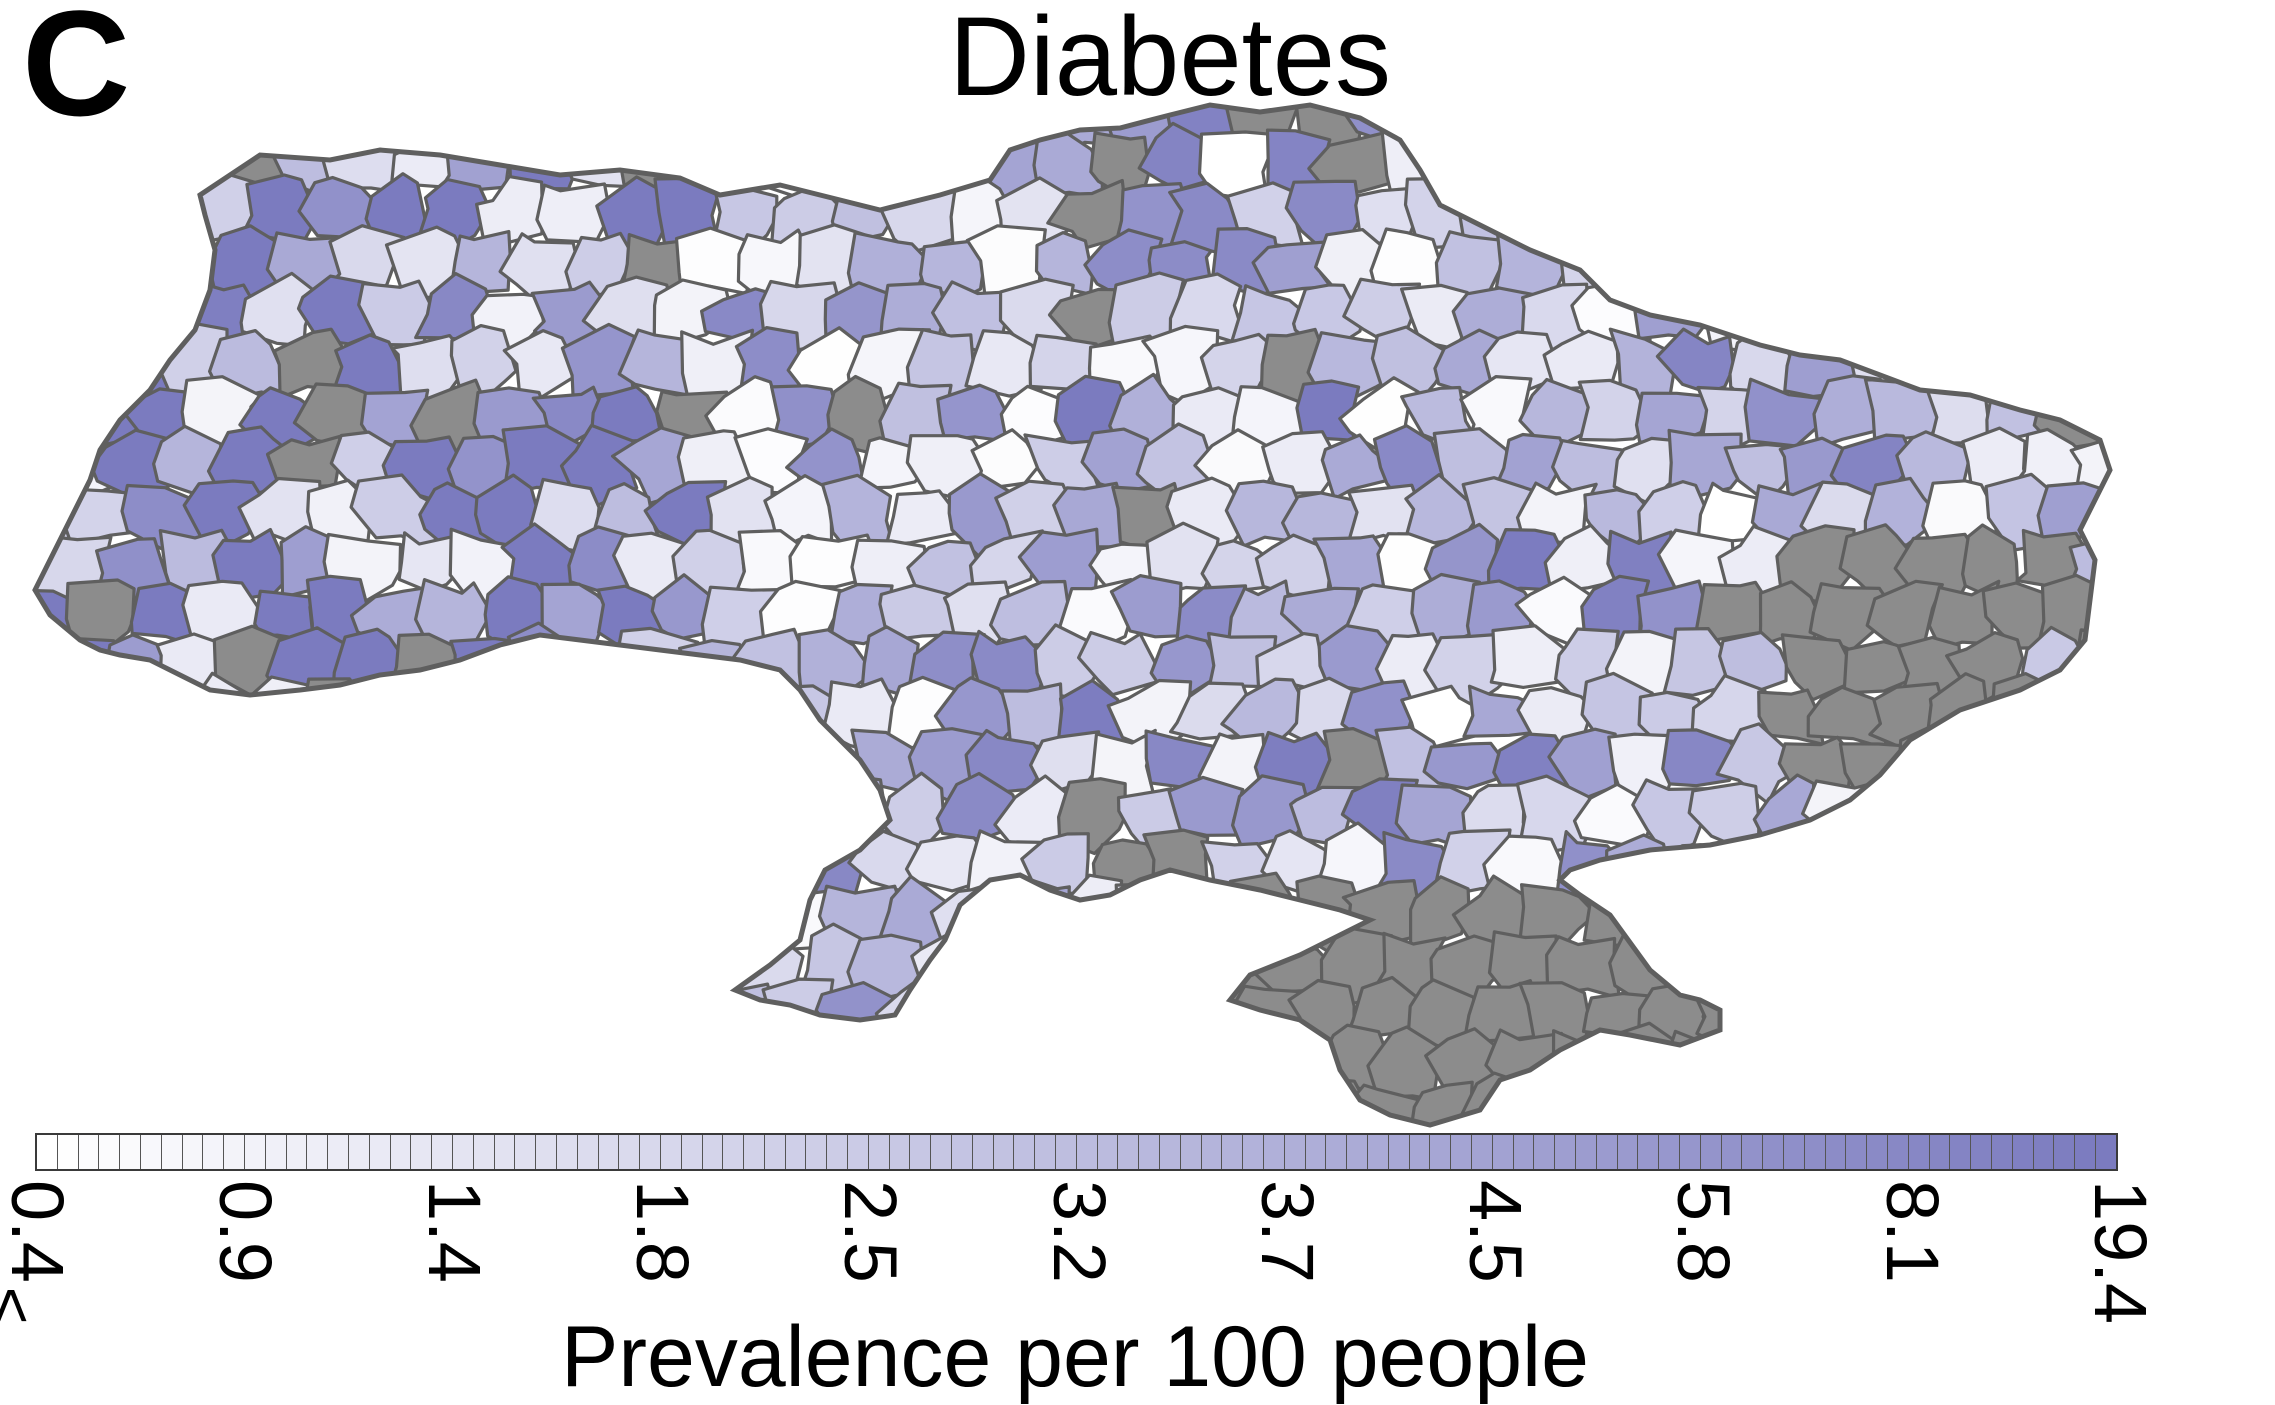 This screenshot has height=1405, width=2275. I want to click on tick-label: 1.4, so click(454, 1231).